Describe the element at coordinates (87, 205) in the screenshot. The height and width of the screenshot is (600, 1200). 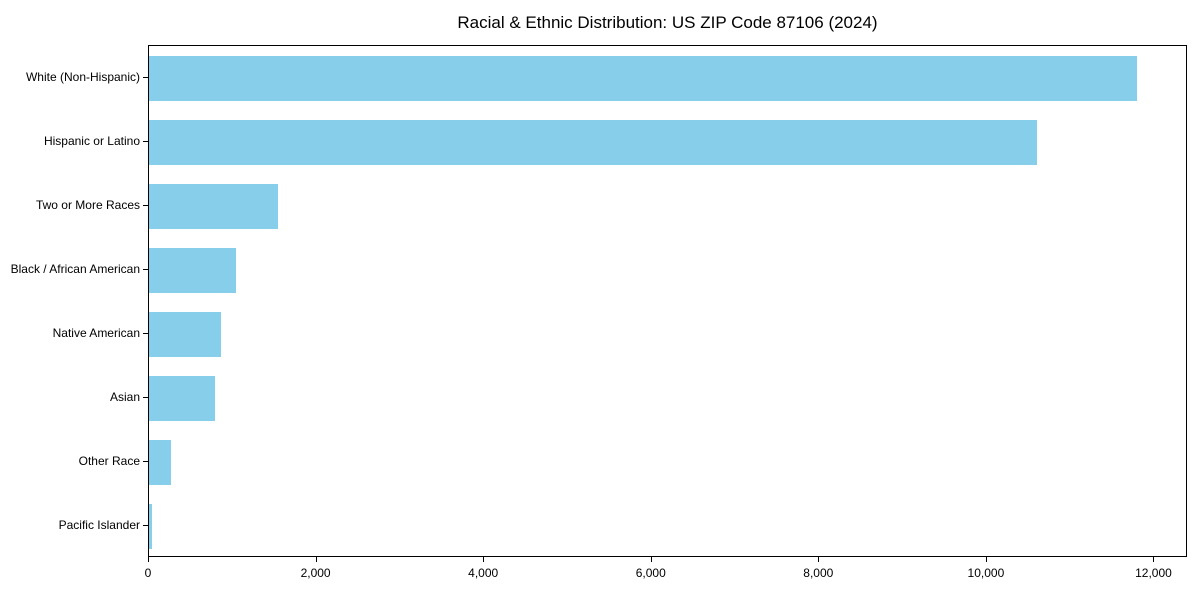
I see `y-axis-tick-label: Two or More Races` at that location.